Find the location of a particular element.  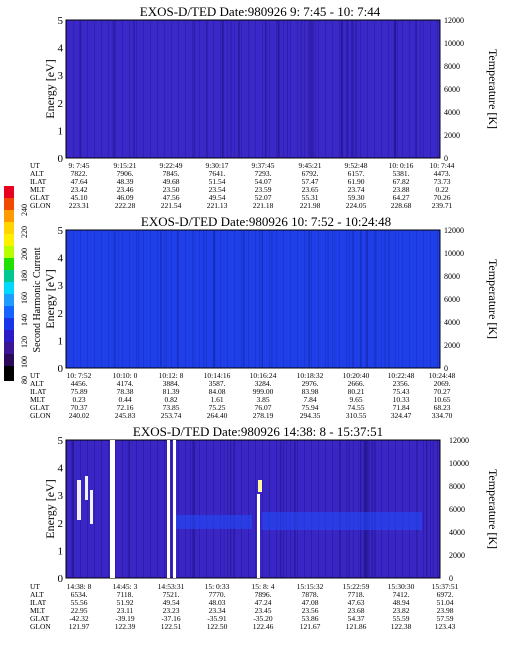

y-tick-label: 5 is located at coordinates (61, 441).